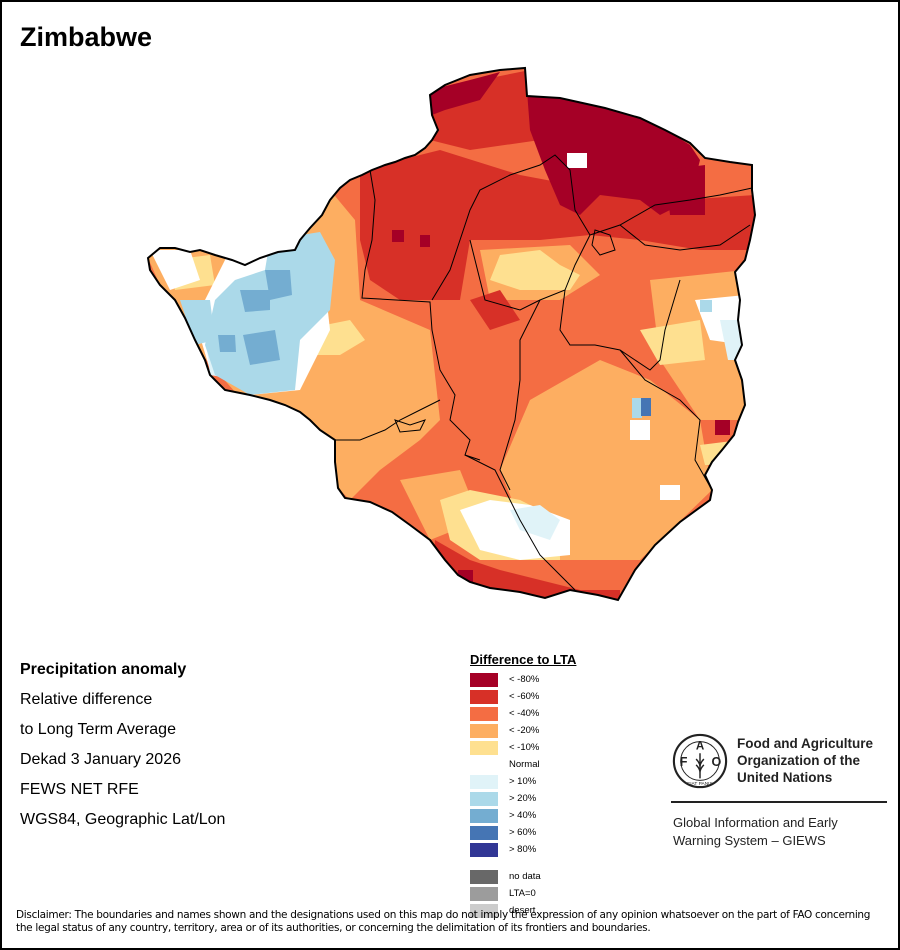  I want to click on legend-item: < -80%, so click(523, 679).